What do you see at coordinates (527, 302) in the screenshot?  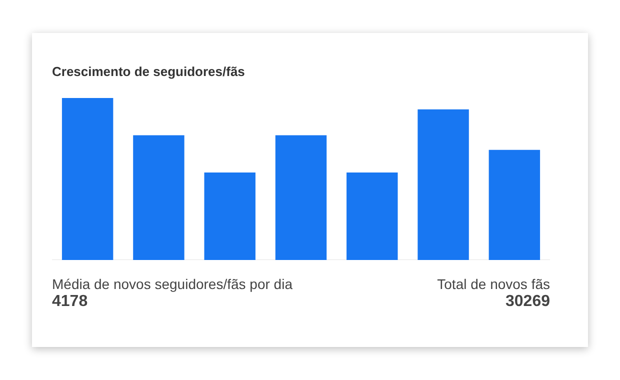 I see `text: 30269` at bounding box center [527, 302].